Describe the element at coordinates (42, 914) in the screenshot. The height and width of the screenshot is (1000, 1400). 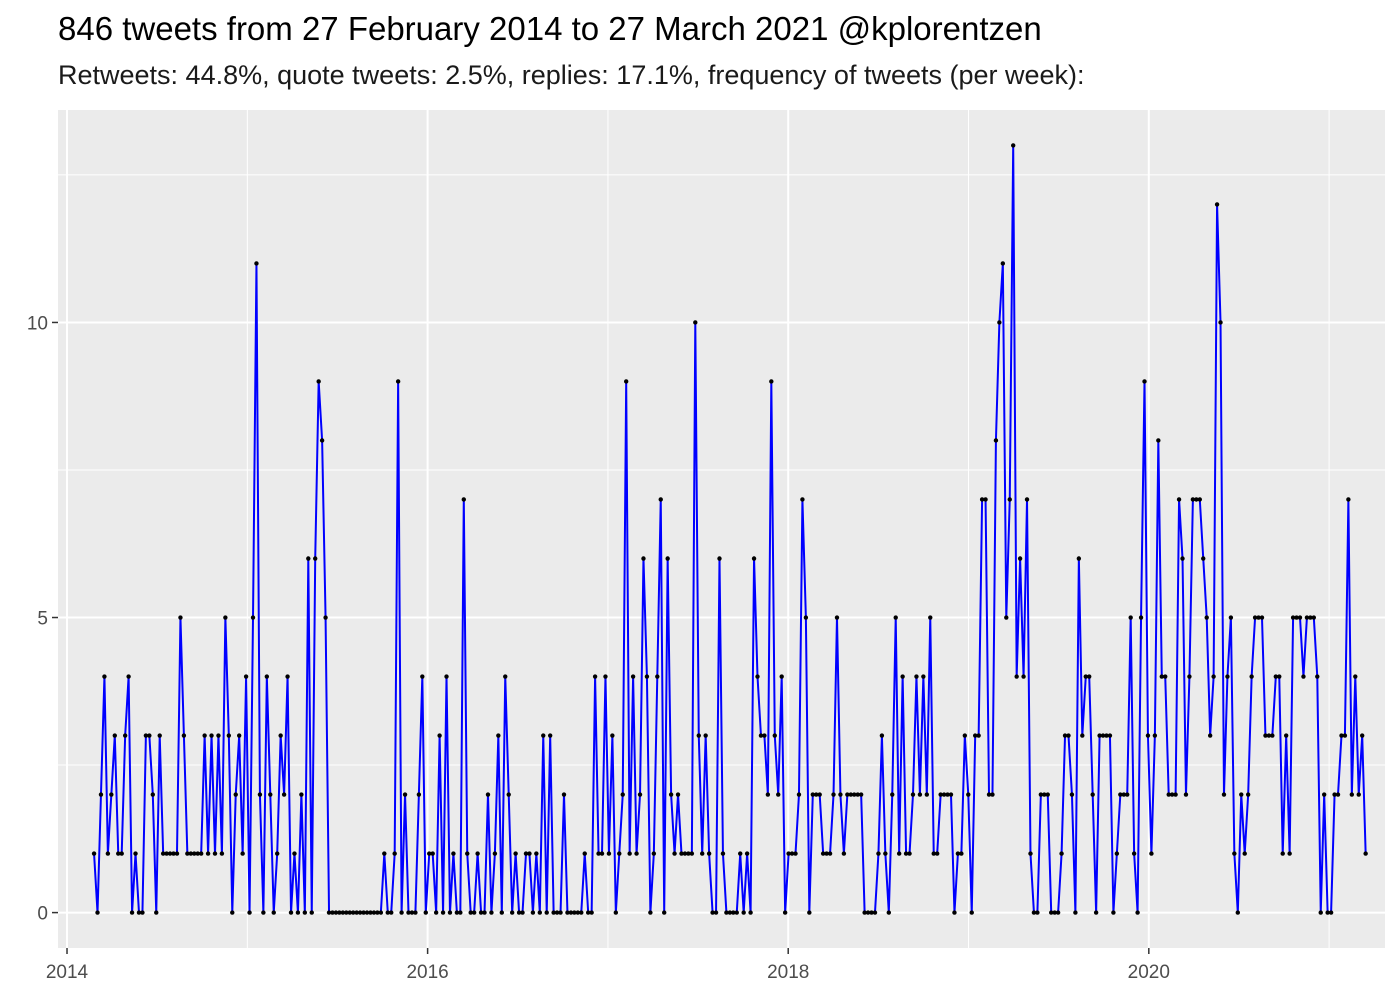
I see `y-tick-label: 0` at that location.